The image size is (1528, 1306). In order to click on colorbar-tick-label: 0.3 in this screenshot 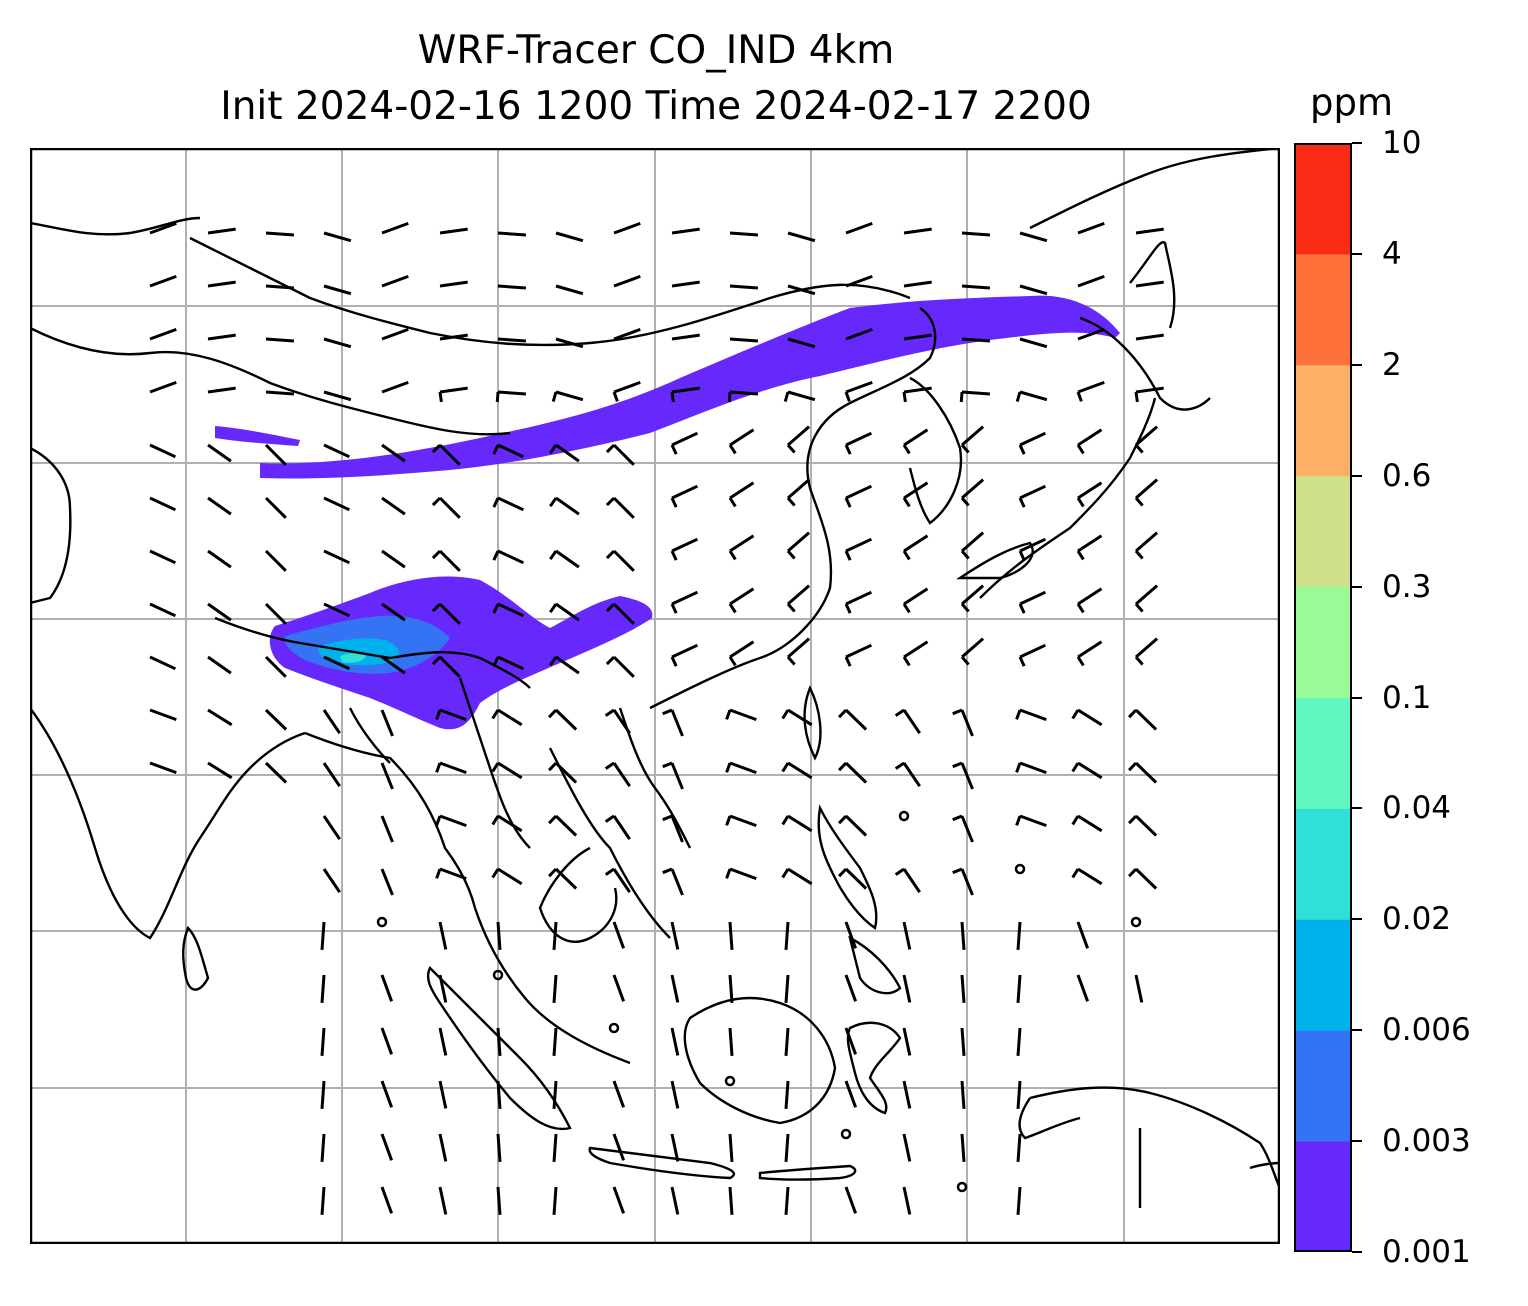, I will do `click(1407, 586)`.